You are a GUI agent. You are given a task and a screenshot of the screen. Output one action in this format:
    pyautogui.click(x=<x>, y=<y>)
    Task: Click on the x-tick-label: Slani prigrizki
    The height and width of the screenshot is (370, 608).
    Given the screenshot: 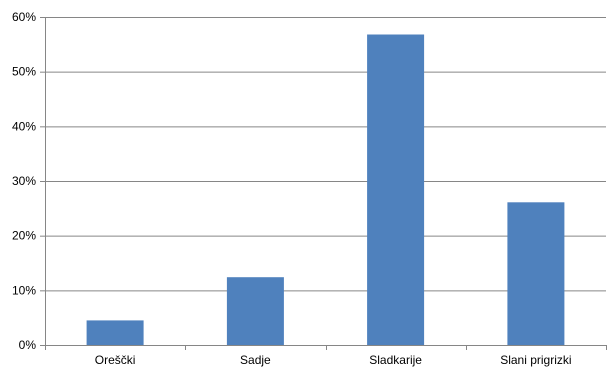 What is the action you would take?
    pyautogui.click(x=535, y=360)
    